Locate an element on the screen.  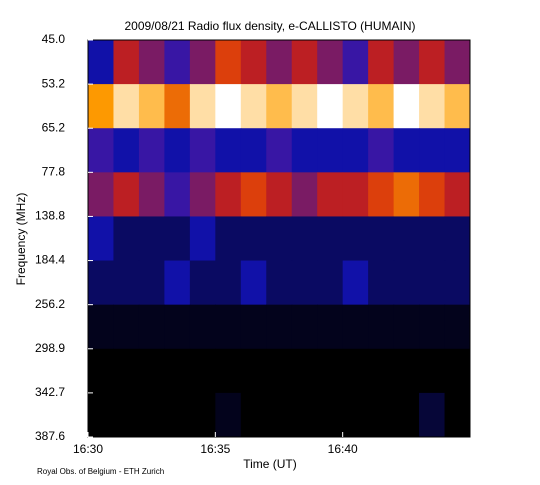
y-tick-label: 65.2 is located at coordinates (54, 127).